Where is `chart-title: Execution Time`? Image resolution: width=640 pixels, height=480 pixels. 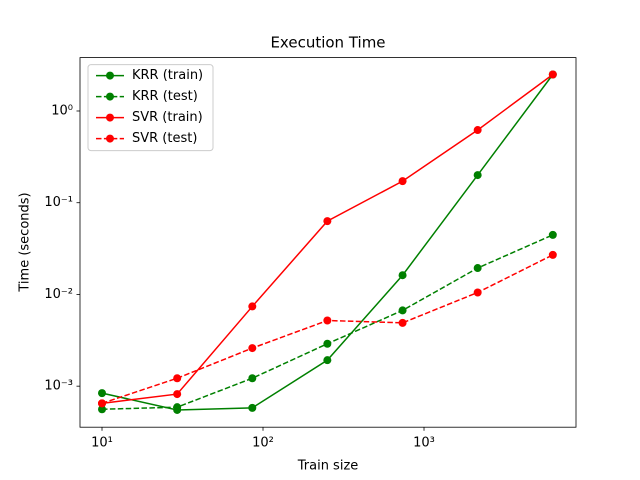
chart-title: Execution Time is located at coordinates (327, 43).